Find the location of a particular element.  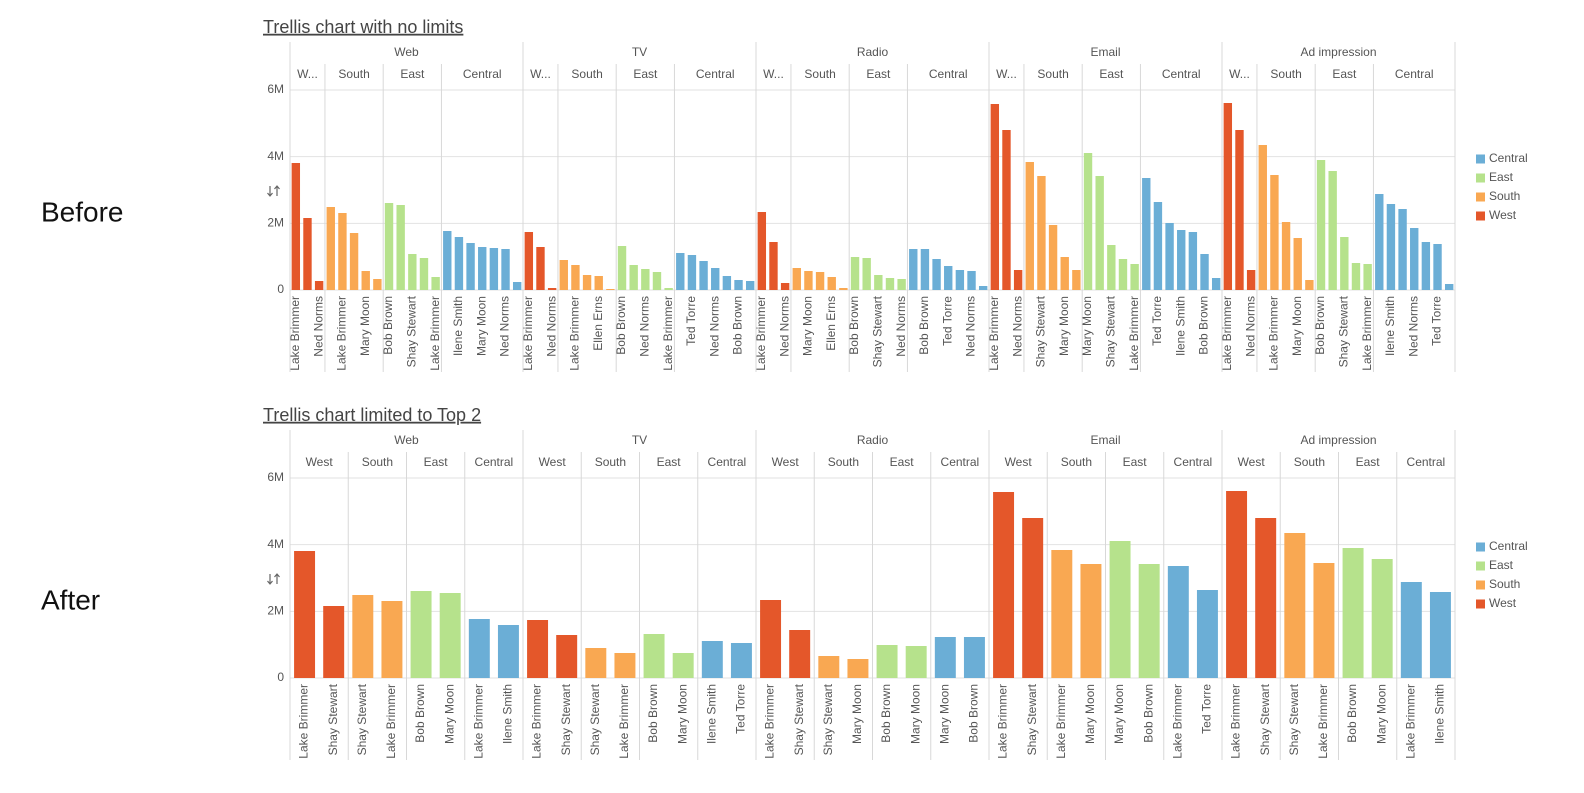

x-tick-label: Ilene Smith is located at coordinates (458, 326).